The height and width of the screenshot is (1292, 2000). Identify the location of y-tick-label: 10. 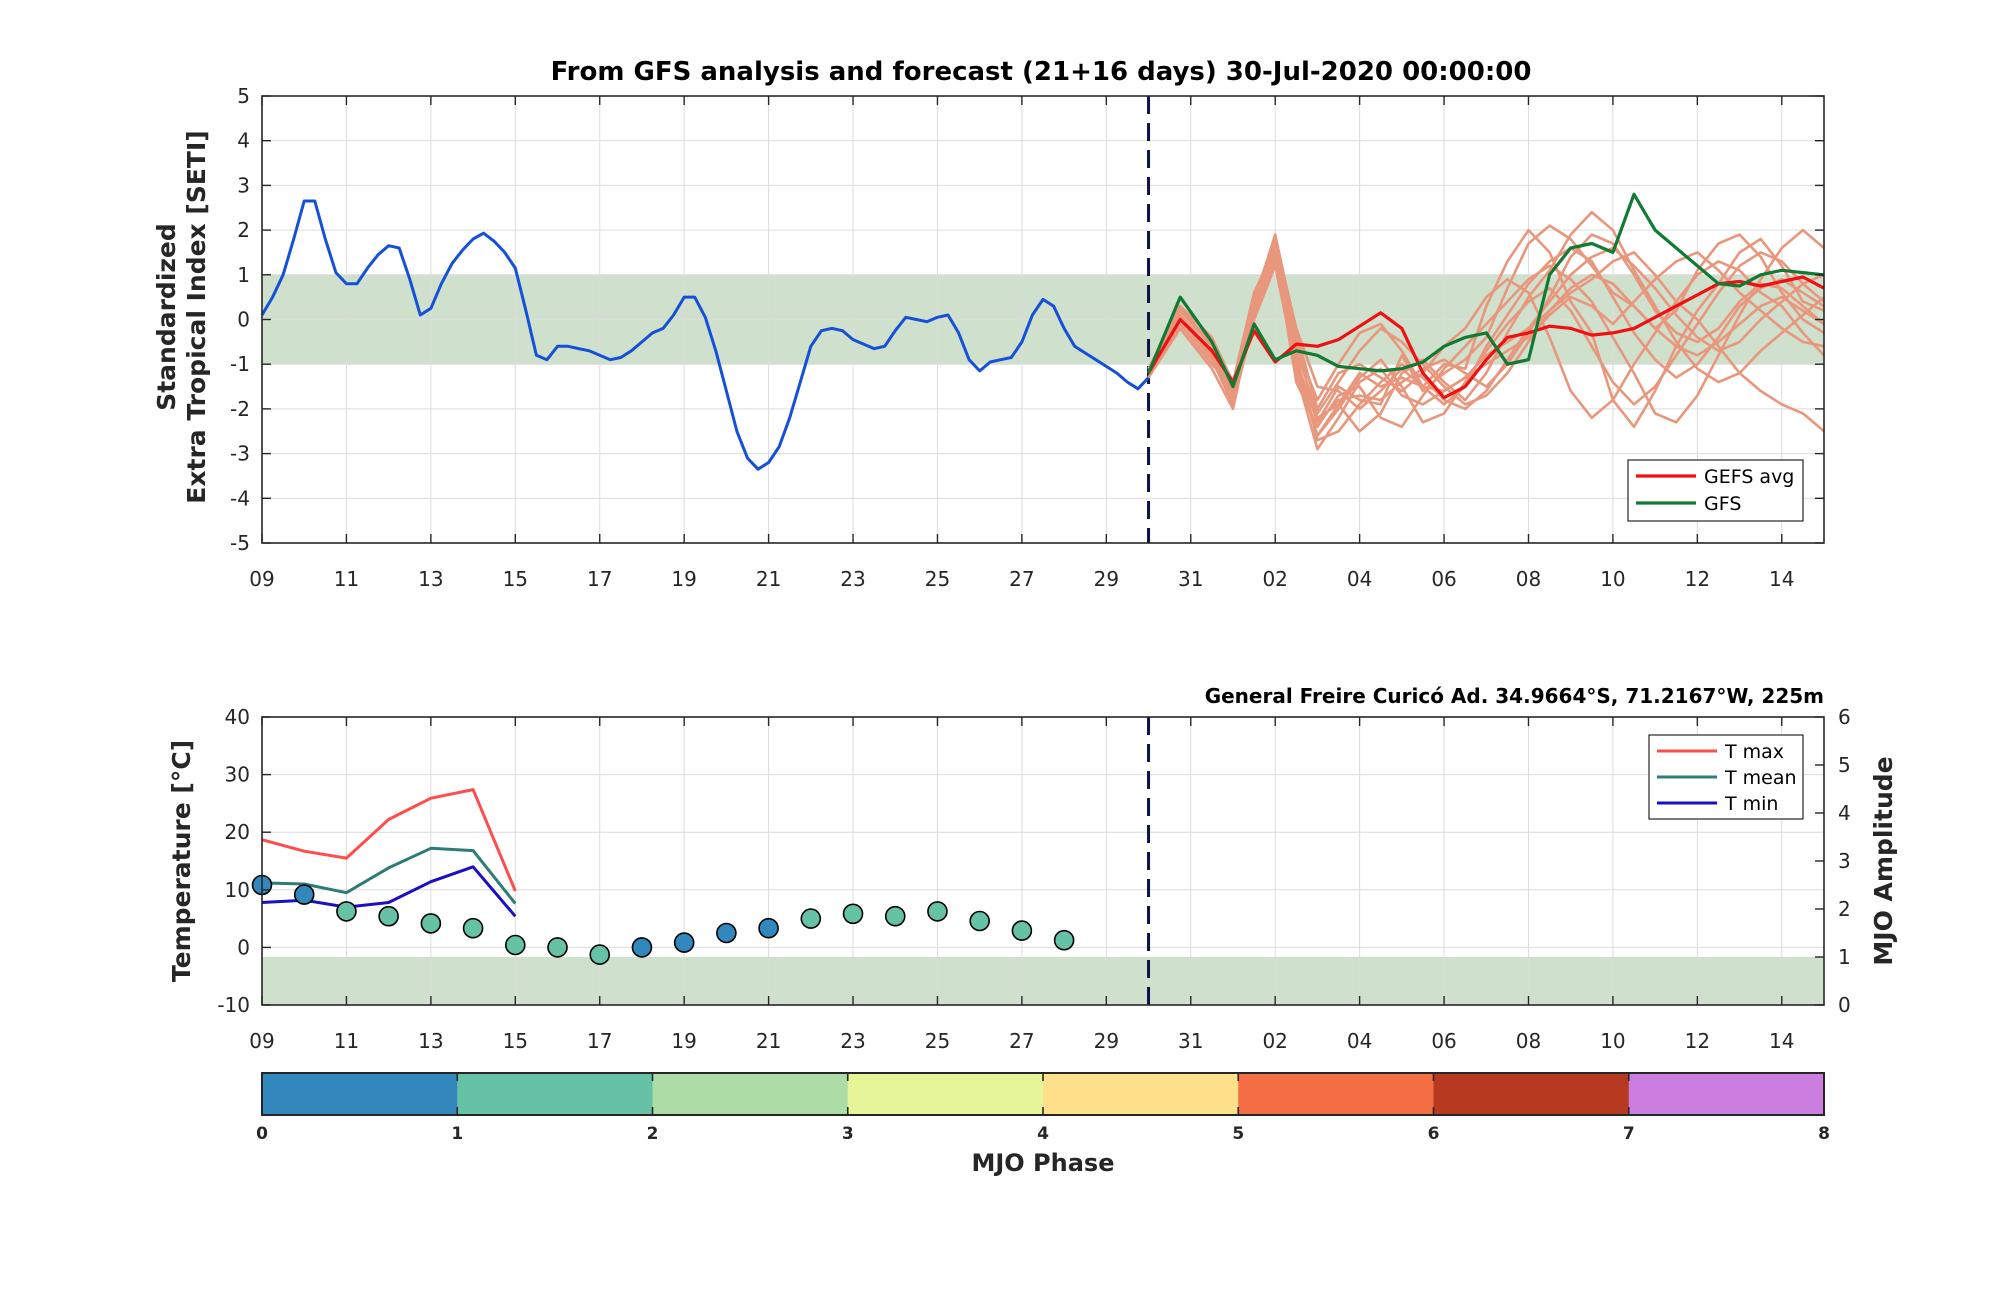
(237, 890).